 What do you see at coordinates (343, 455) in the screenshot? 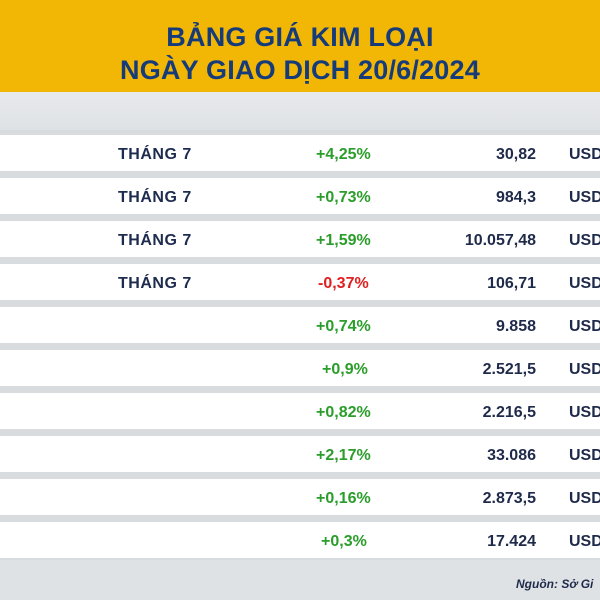
I see `change-cell: +2,17%` at bounding box center [343, 455].